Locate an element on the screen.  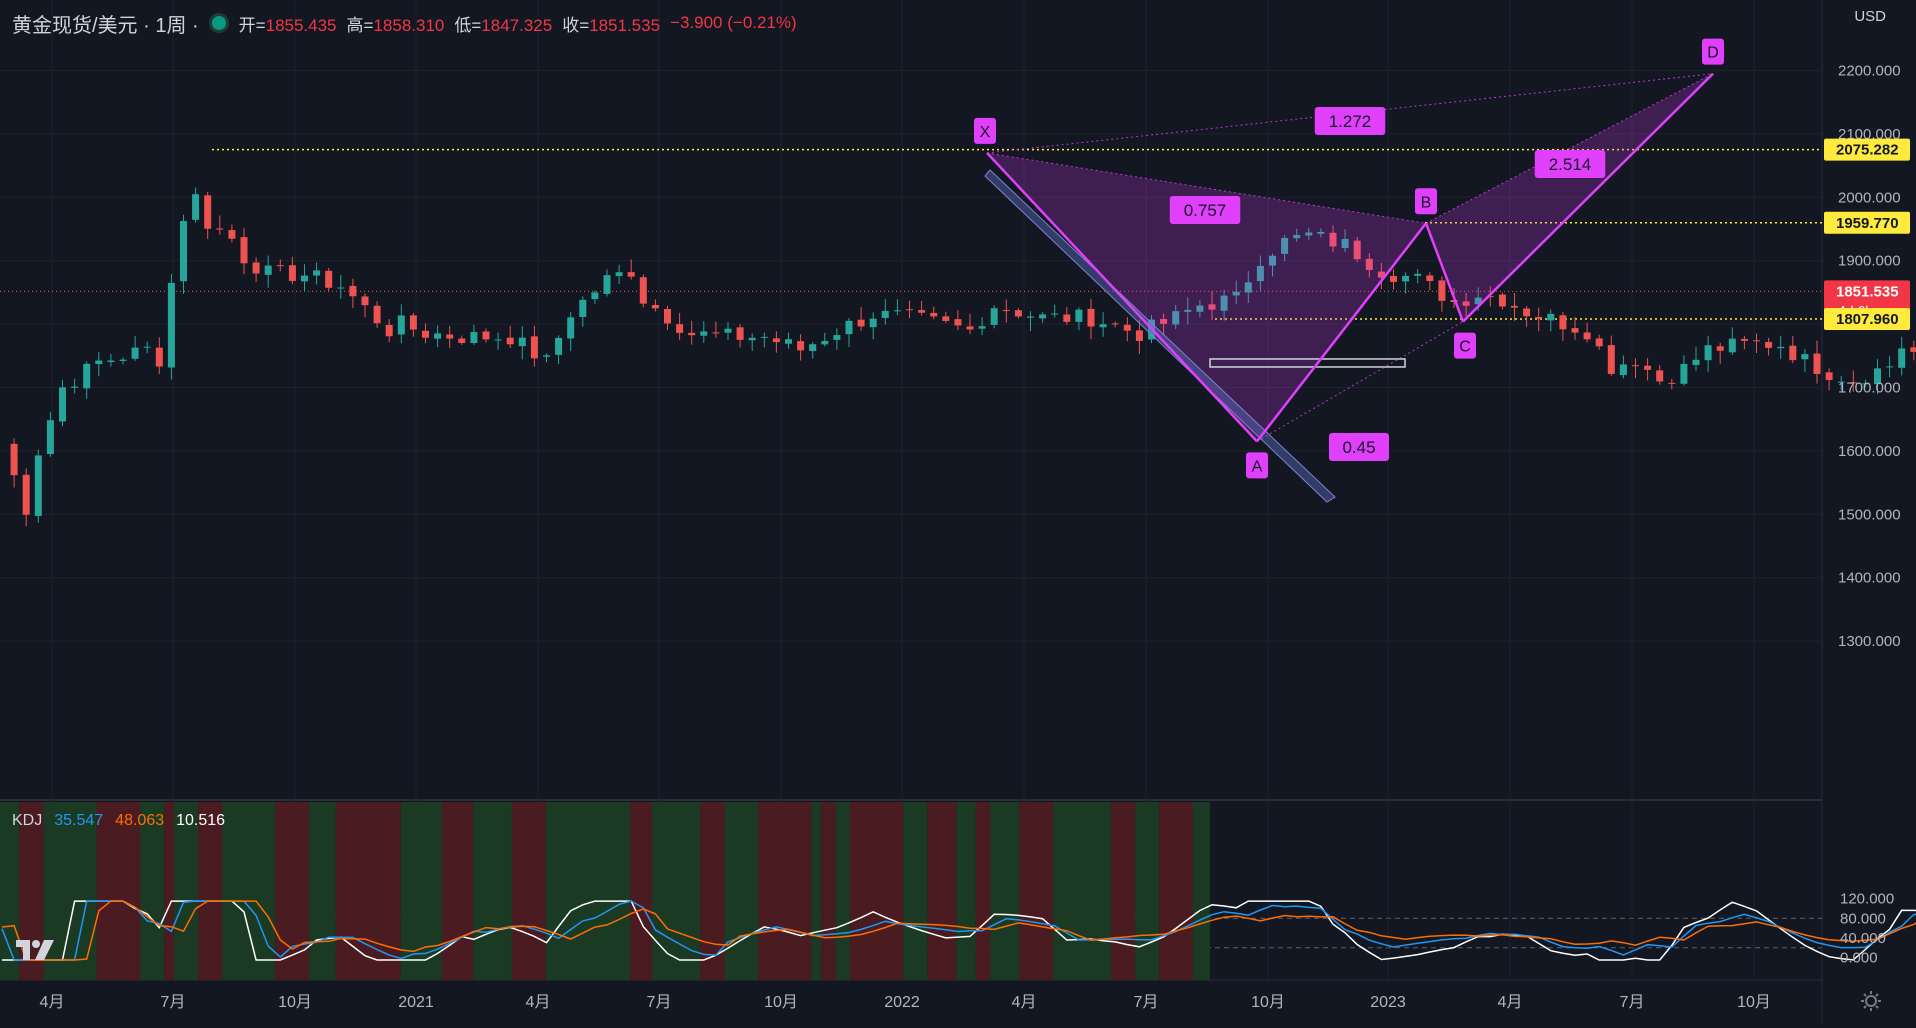
kdj-tick-label: 40.000 is located at coordinates (1863, 938).